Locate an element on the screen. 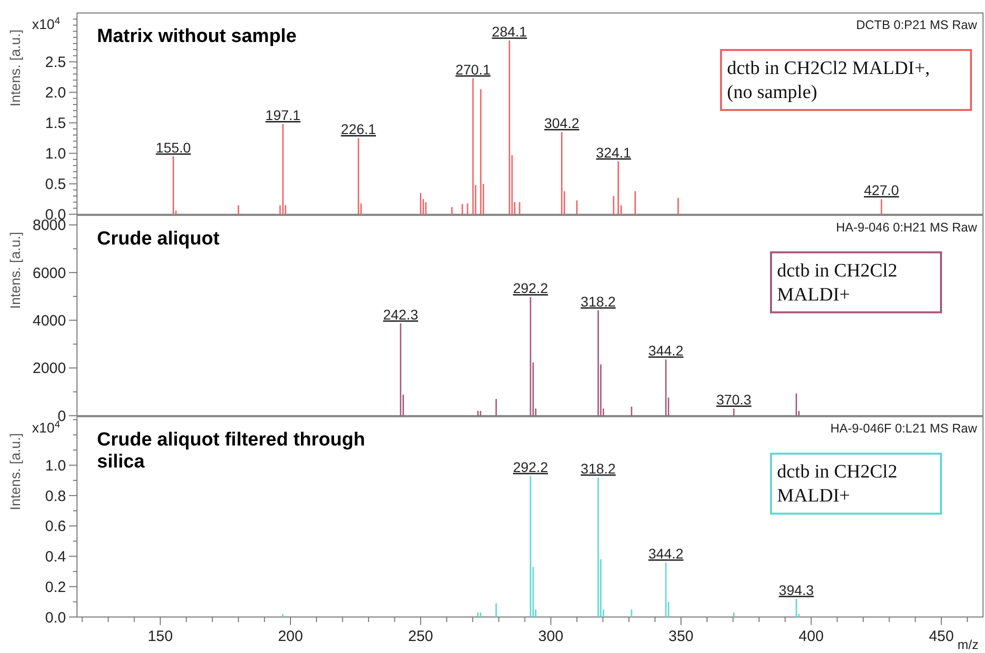 The height and width of the screenshot is (653, 985). x-axis-title: m/z is located at coordinates (968, 644).